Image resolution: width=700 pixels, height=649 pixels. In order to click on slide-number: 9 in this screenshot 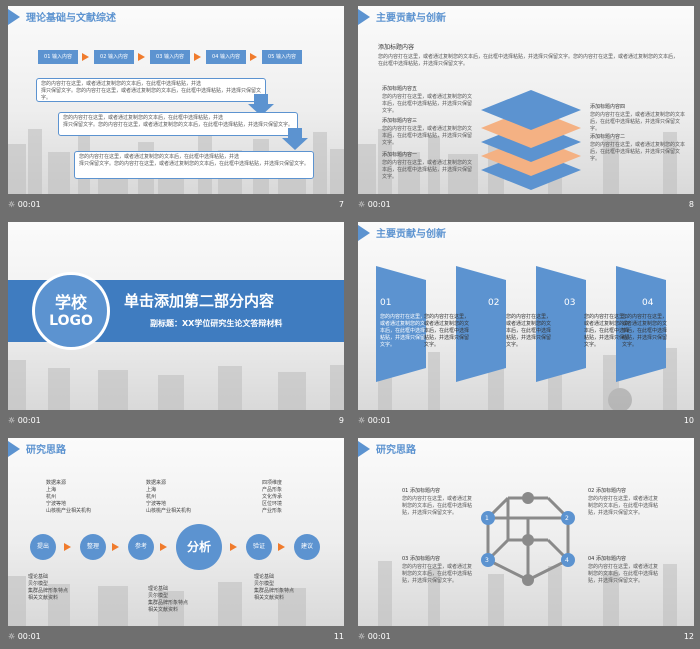, I will do `click(341, 420)`.